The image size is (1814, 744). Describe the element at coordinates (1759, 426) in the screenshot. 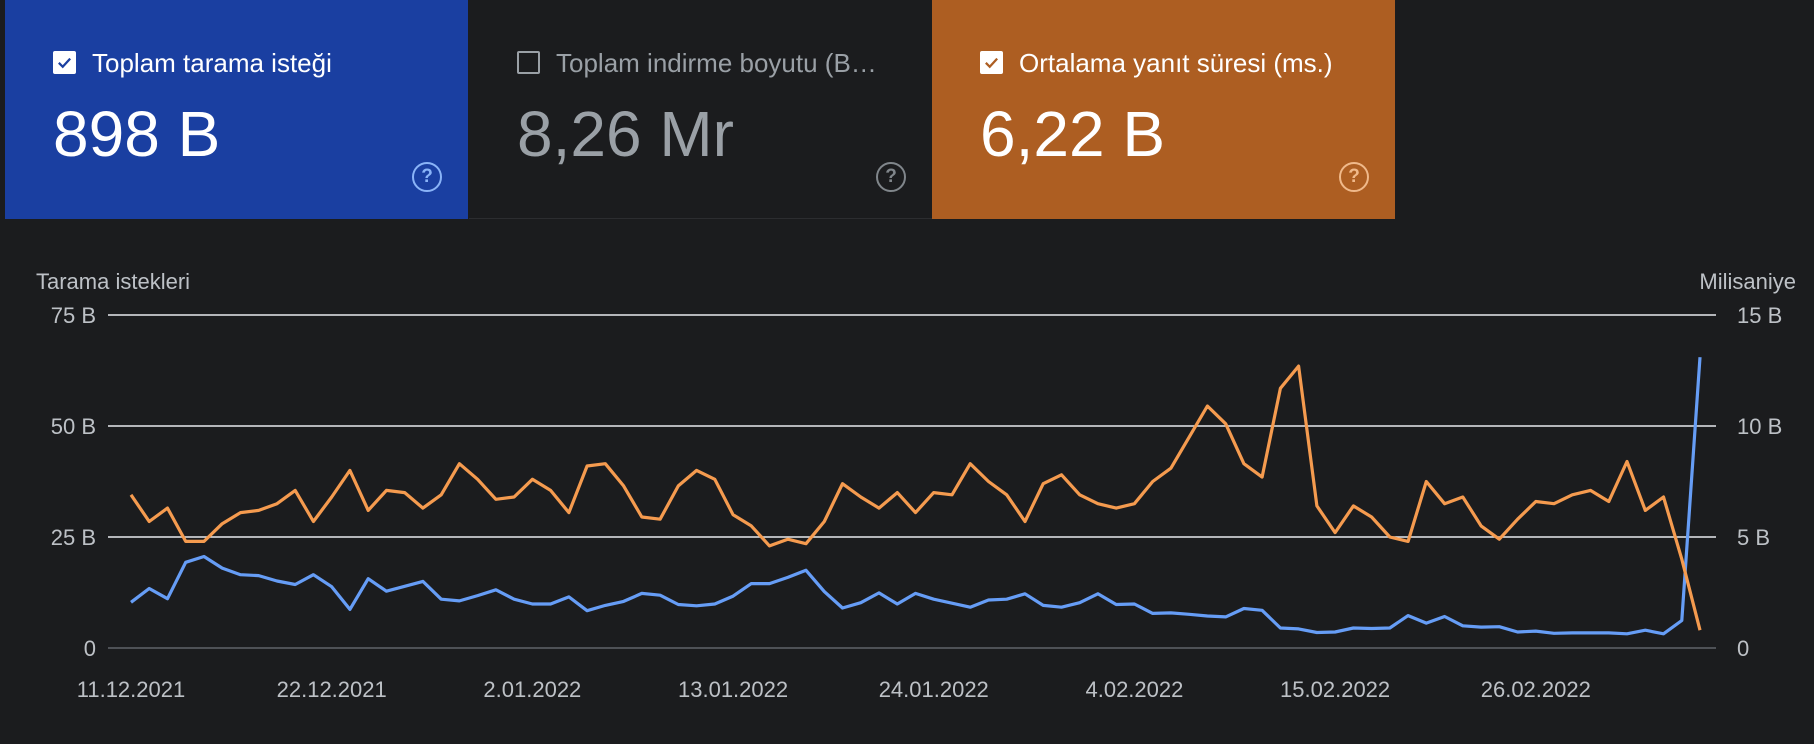

I see `right-axis-tick-label: 10 B` at that location.